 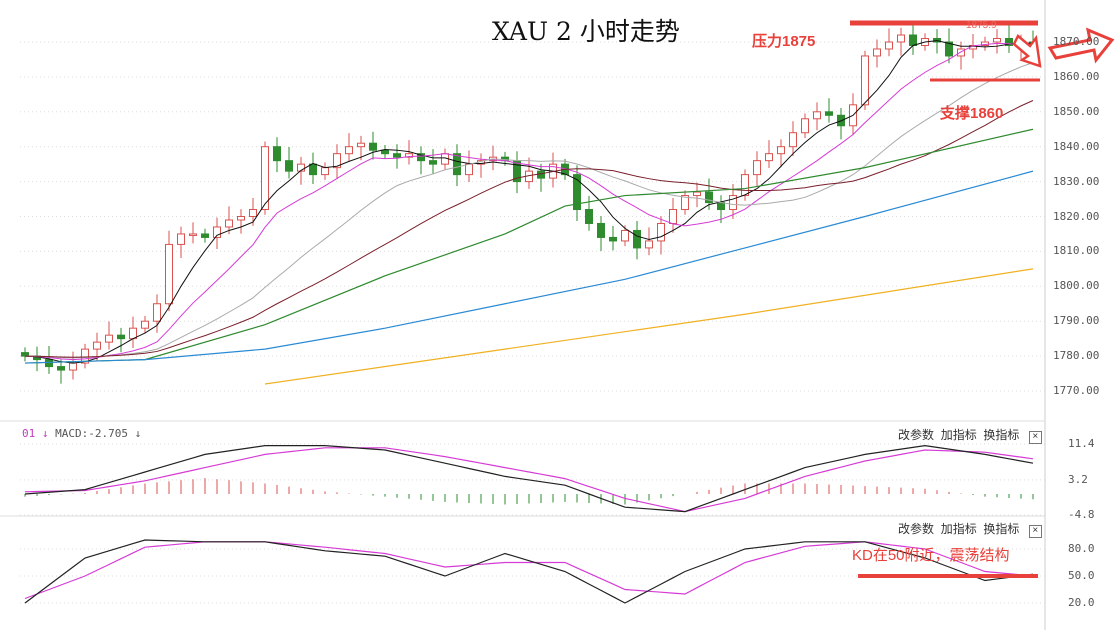 I want to click on support-label: 支撑1860, so click(x=972, y=113).